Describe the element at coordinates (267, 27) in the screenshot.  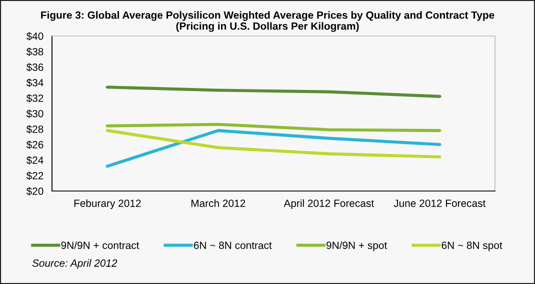
I see `chart-subtitle: (Pricing in U.S. Dollars Per Kilogram)` at that location.